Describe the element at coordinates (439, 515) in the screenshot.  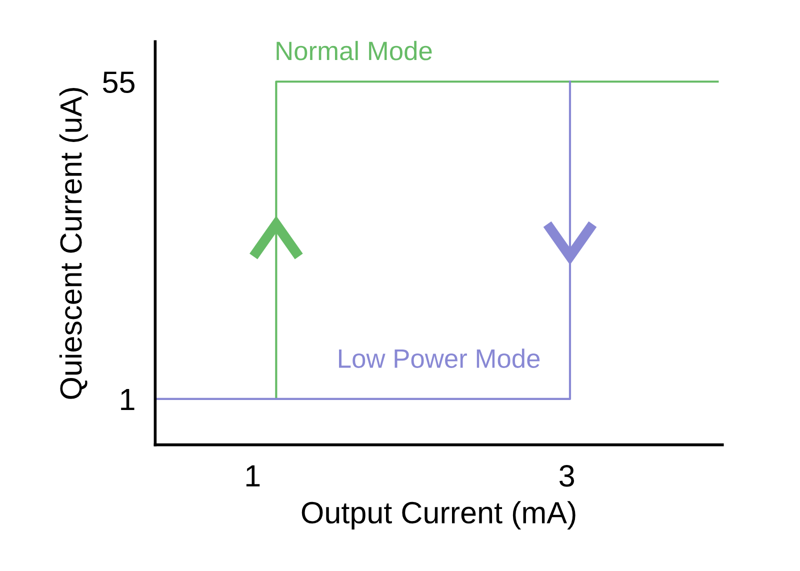
I see `x-axis-title: Output Current (mA)` at that location.